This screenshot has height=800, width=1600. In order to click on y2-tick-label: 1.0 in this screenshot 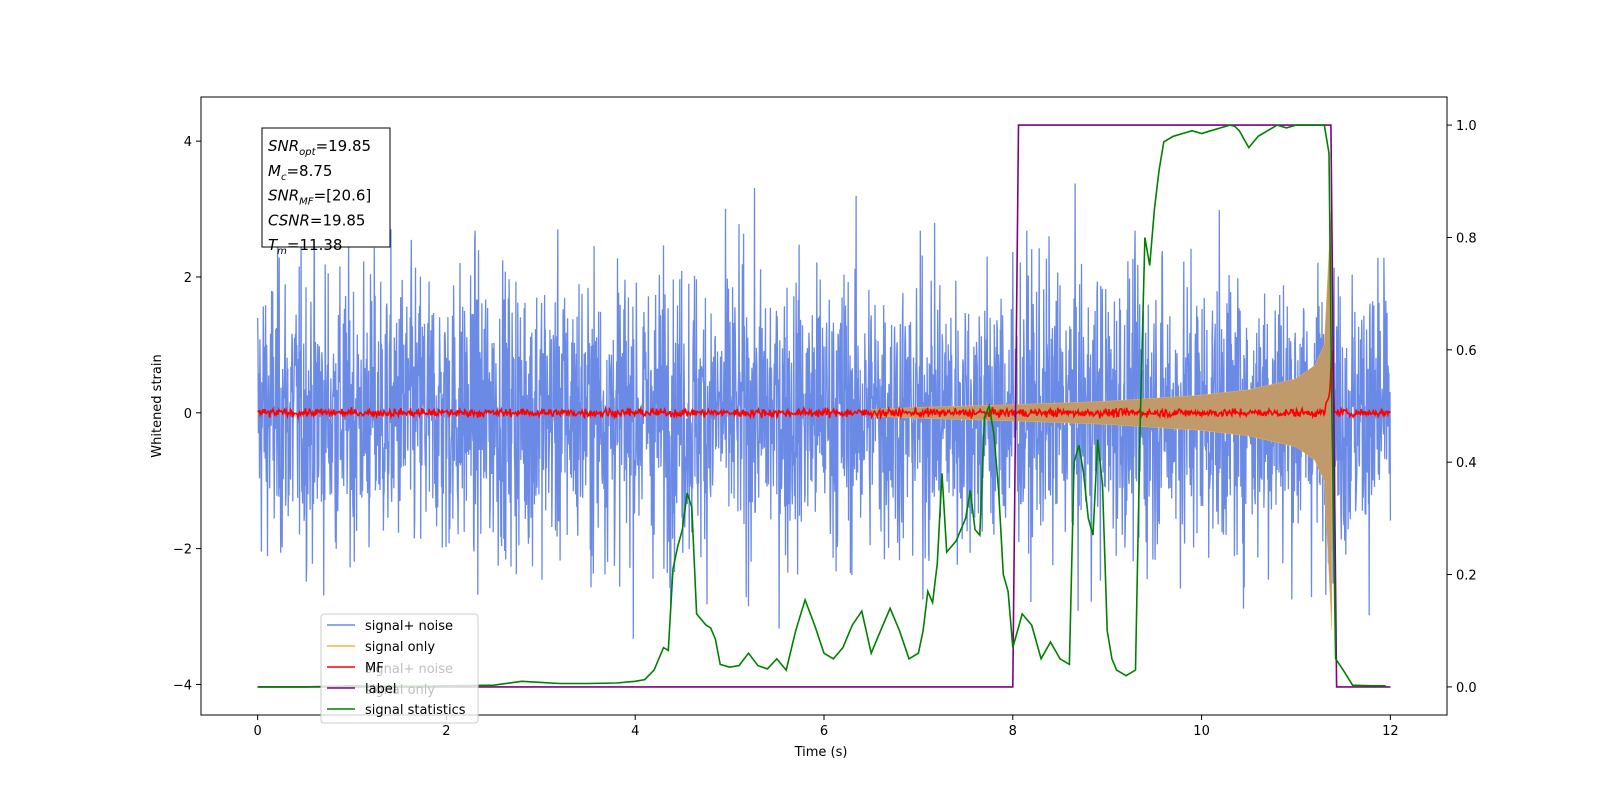, I will do `click(1466, 126)`.